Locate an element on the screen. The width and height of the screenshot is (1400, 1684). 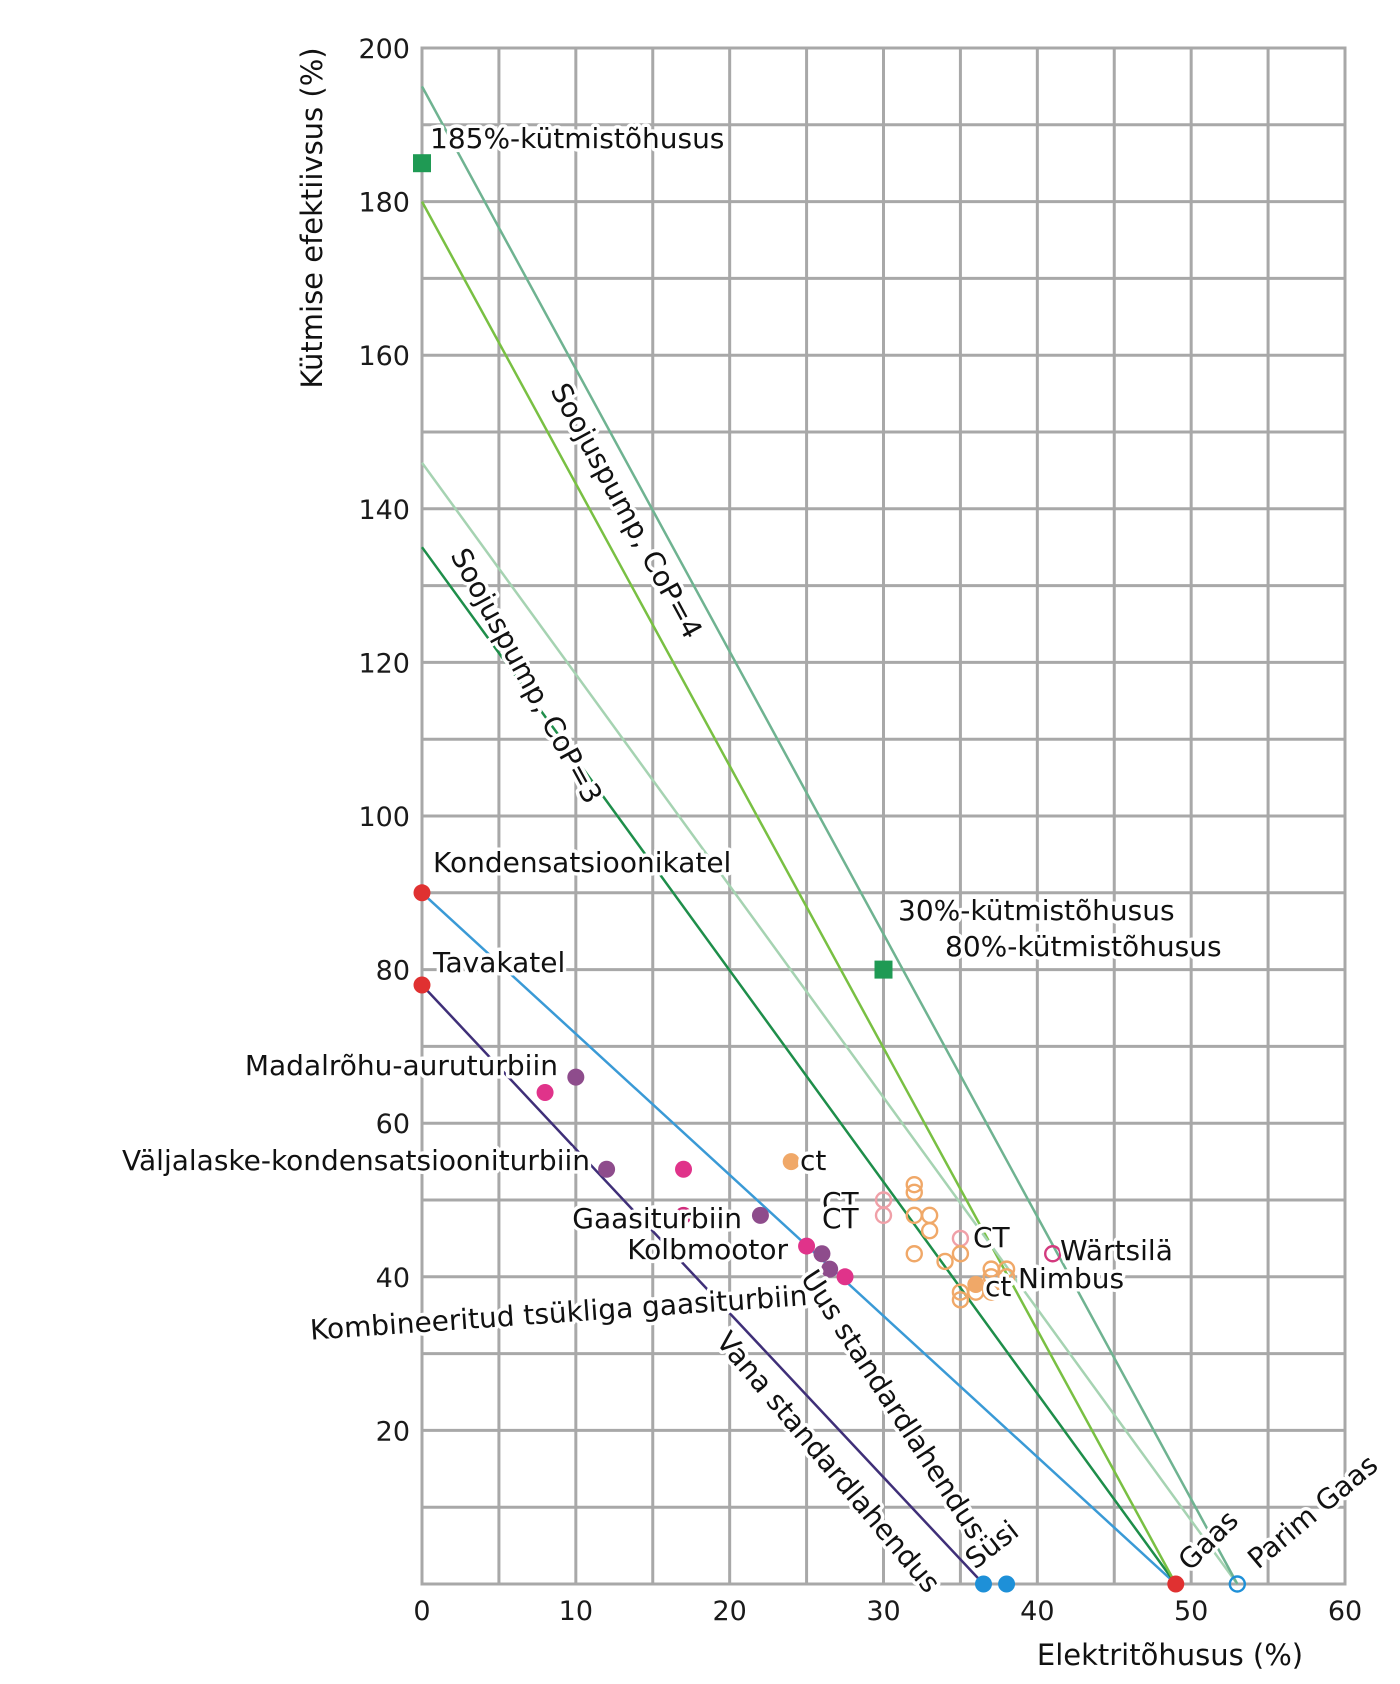
x-tick-label: 10 is located at coordinates (576, 1611).